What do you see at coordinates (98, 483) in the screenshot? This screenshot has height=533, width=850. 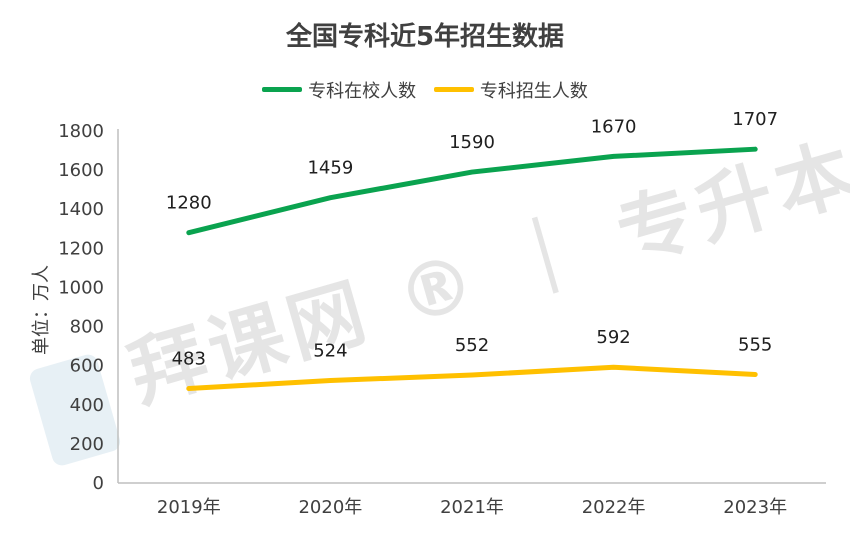 I see `y-tick-label: 0` at bounding box center [98, 483].